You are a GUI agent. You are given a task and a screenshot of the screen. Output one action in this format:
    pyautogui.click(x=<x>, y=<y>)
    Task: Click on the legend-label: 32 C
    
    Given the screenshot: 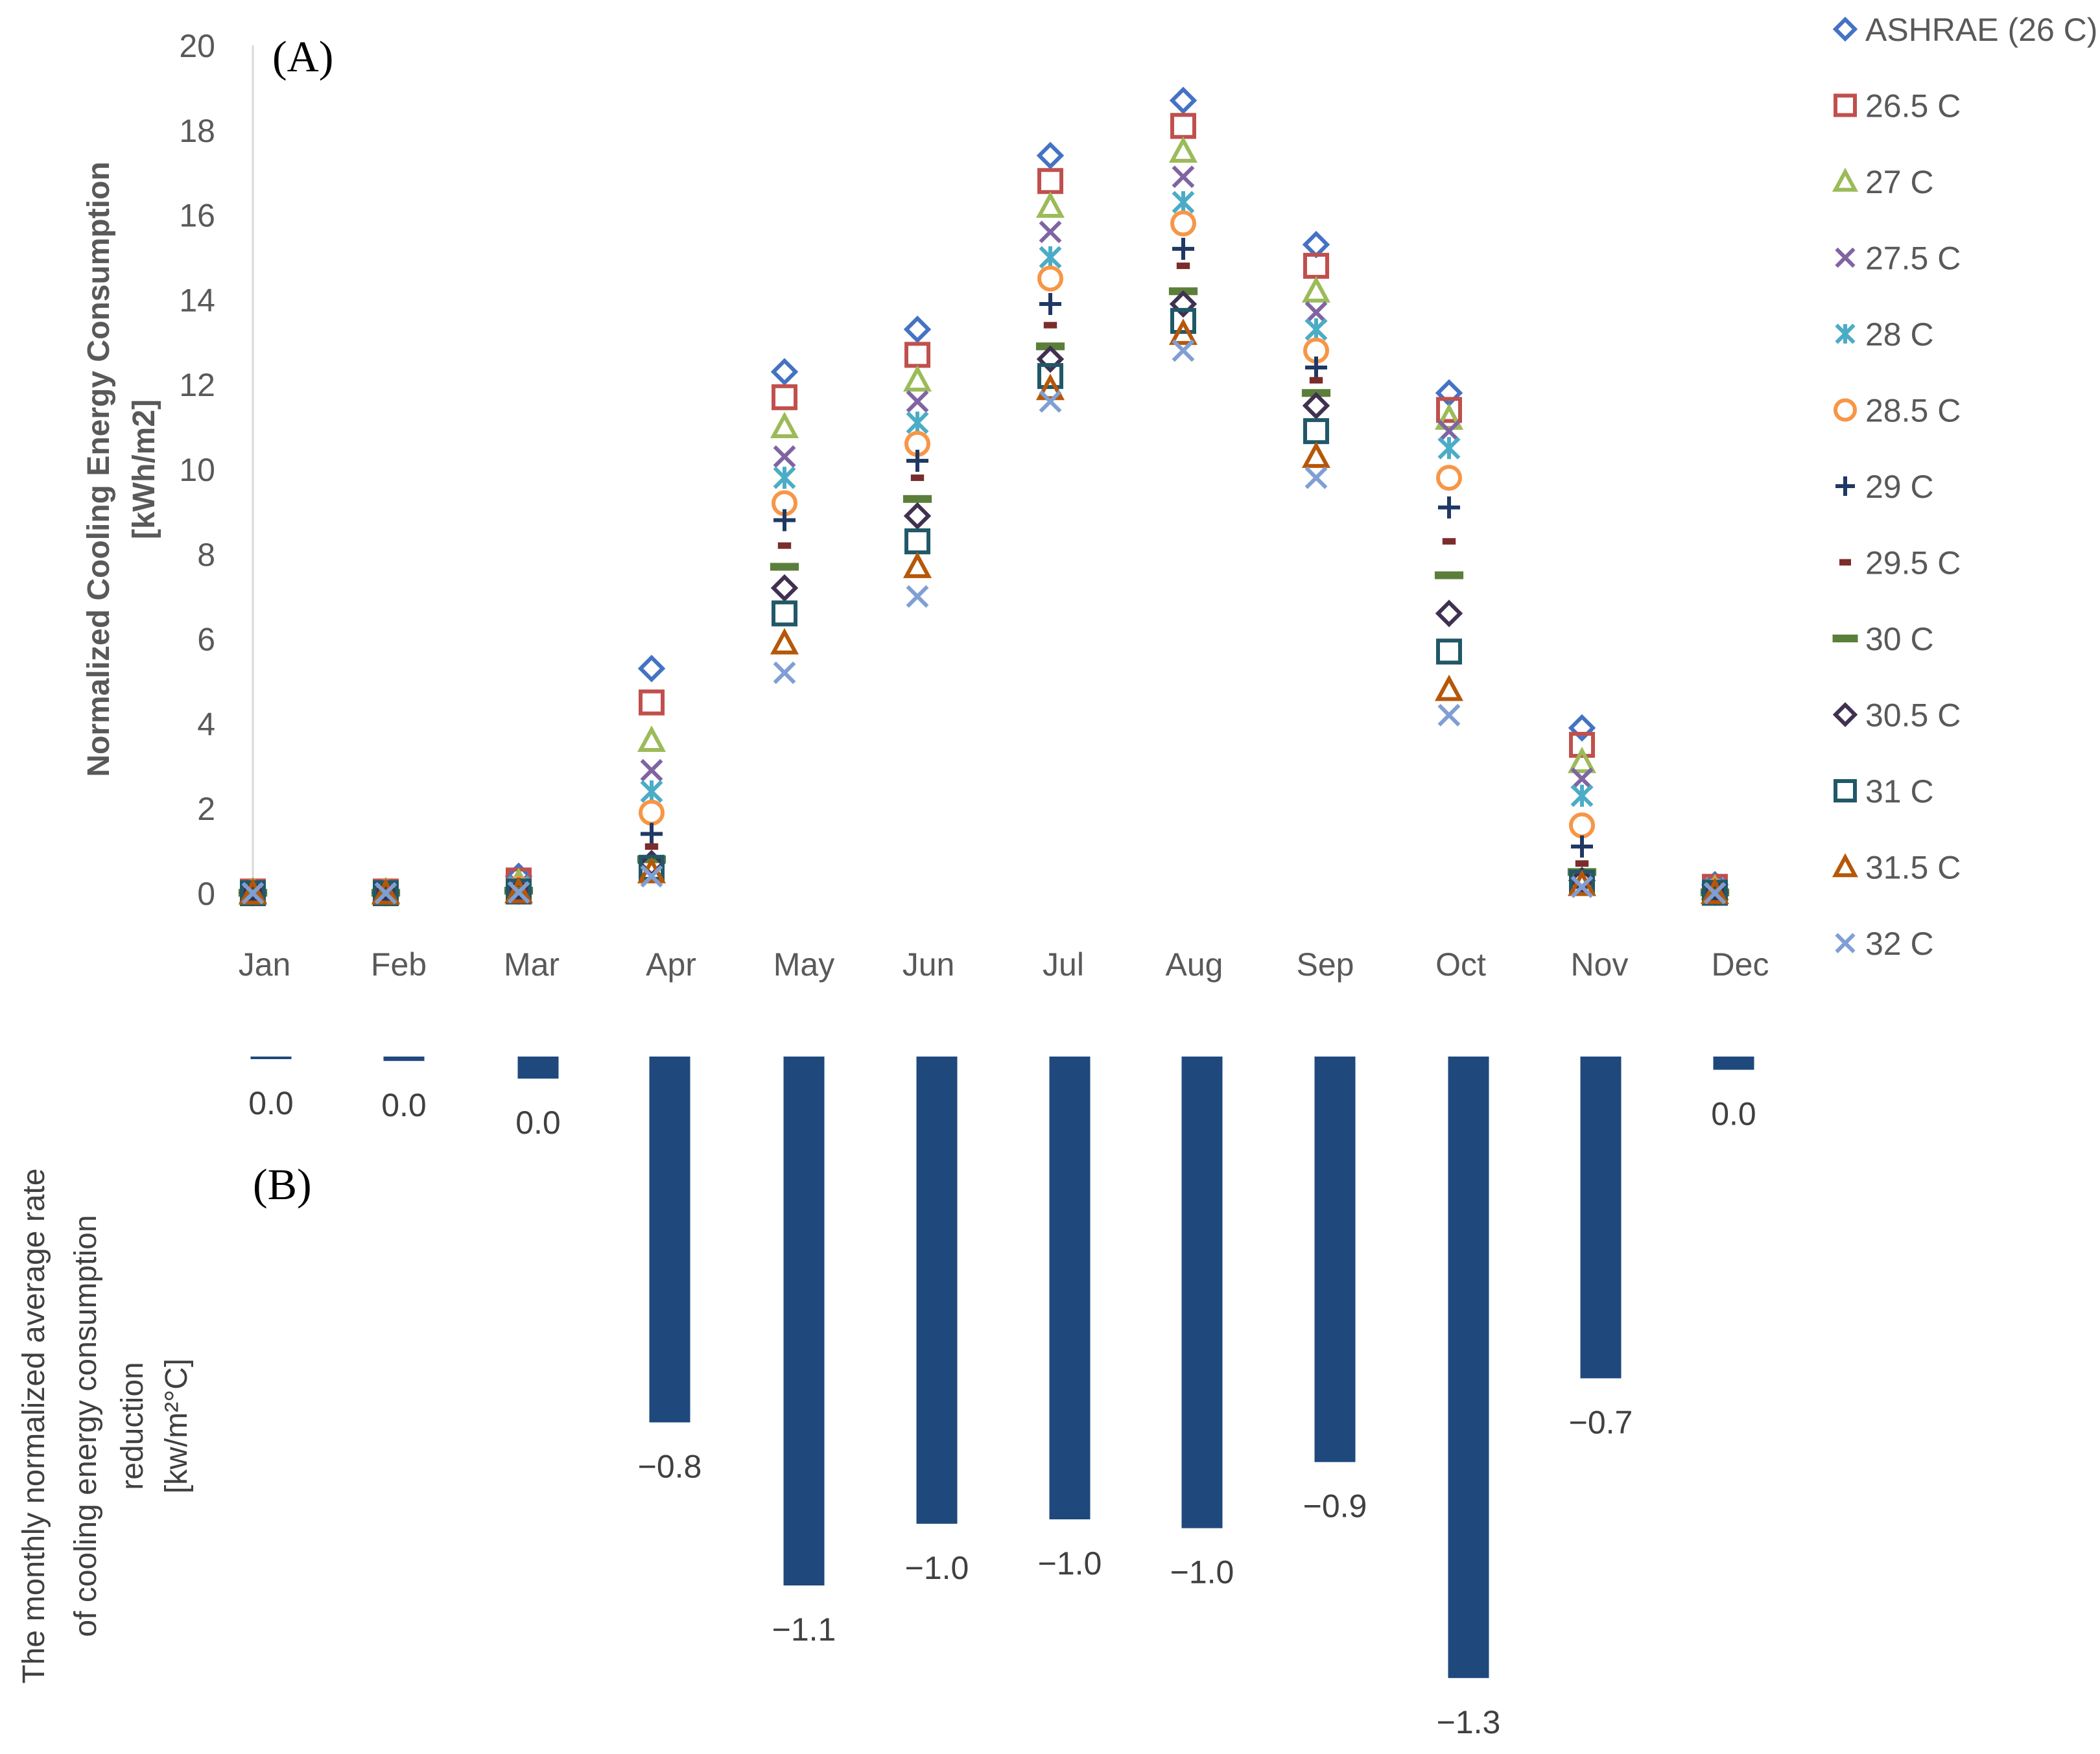 What is the action you would take?
    pyautogui.click(x=1899, y=944)
    